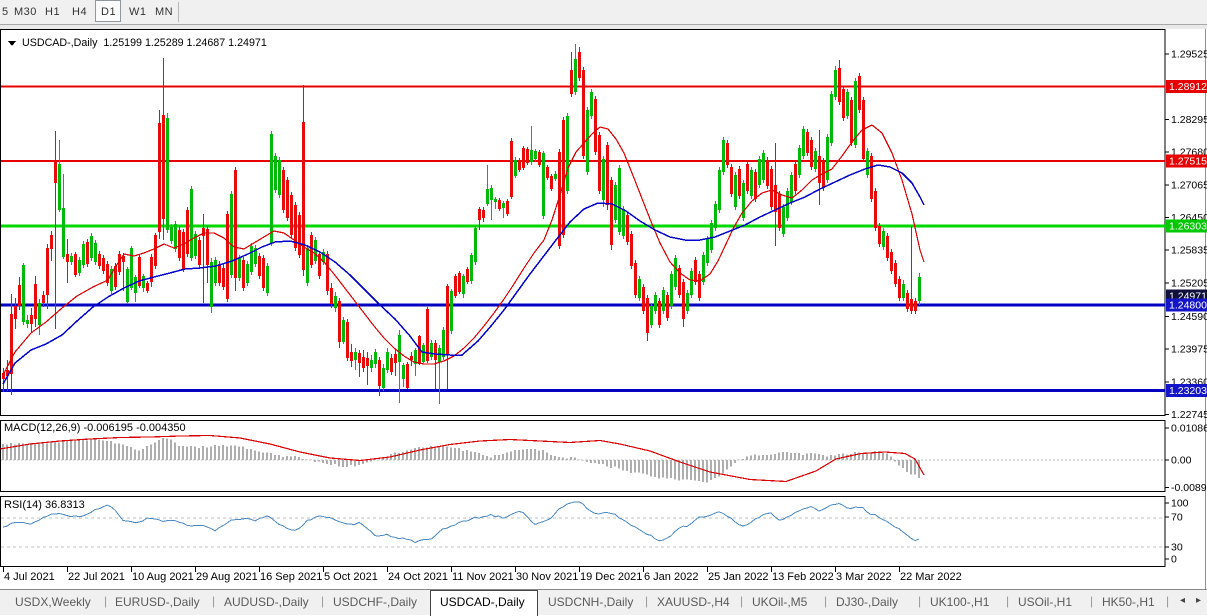  I want to click on svg-text: 10 Aug 2021, so click(163, 577).